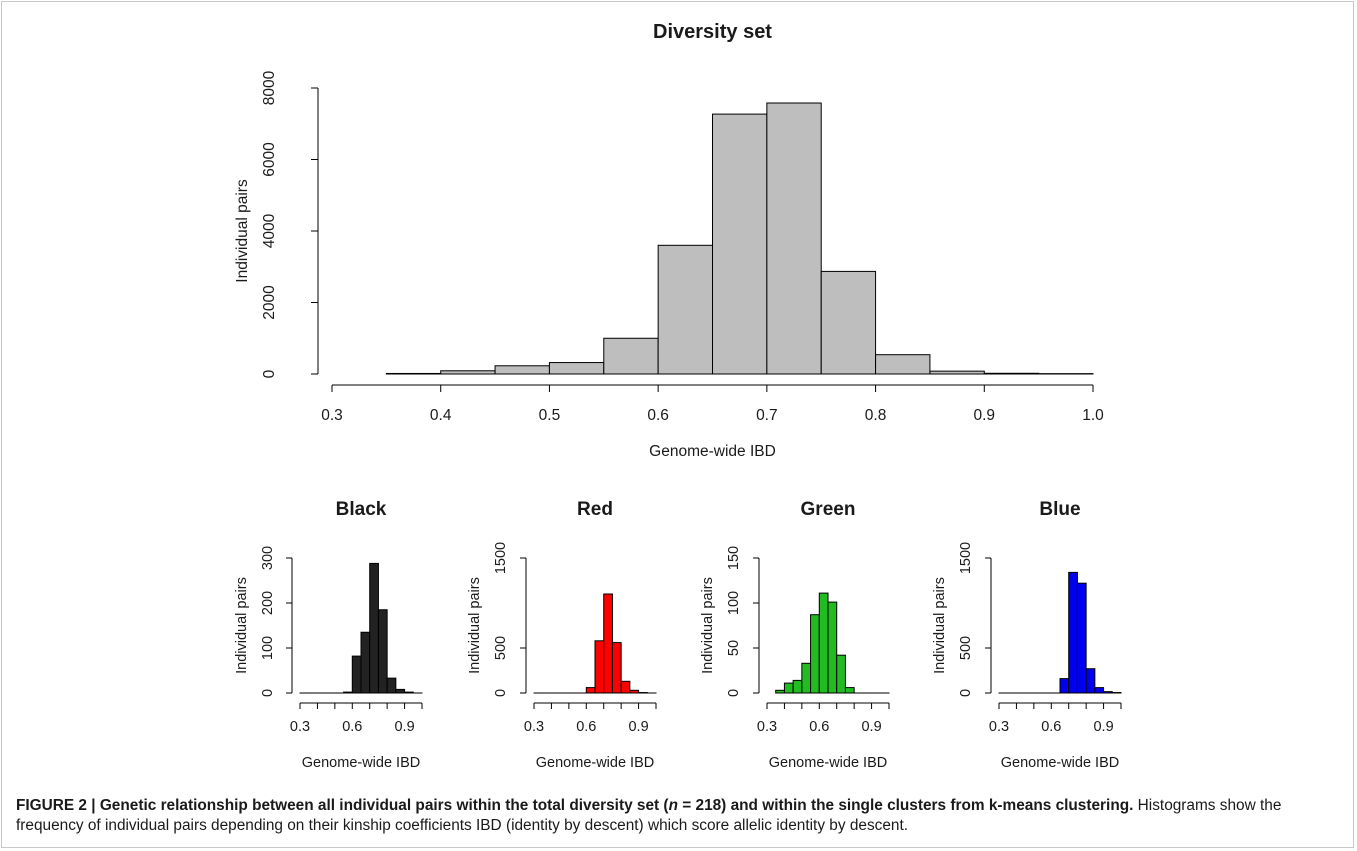 This screenshot has width=1357, height=851. What do you see at coordinates (876, 415) in the screenshot?
I see `x-tick-label-main: 0.8` at bounding box center [876, 415].